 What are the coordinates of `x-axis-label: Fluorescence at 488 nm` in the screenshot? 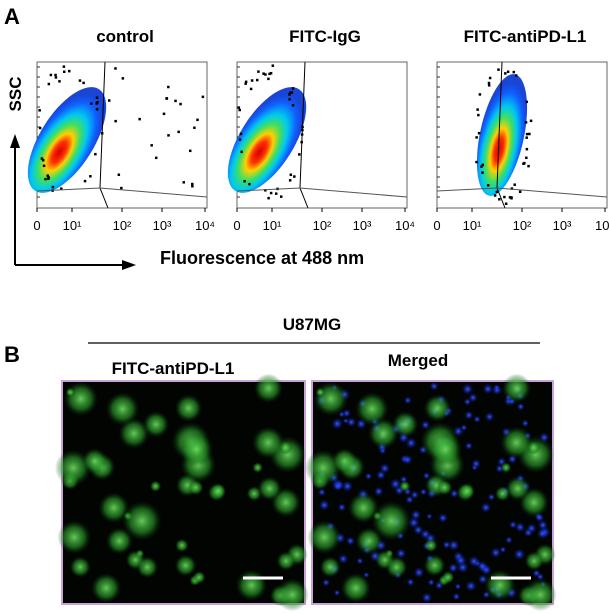 It's located at (262, 258).